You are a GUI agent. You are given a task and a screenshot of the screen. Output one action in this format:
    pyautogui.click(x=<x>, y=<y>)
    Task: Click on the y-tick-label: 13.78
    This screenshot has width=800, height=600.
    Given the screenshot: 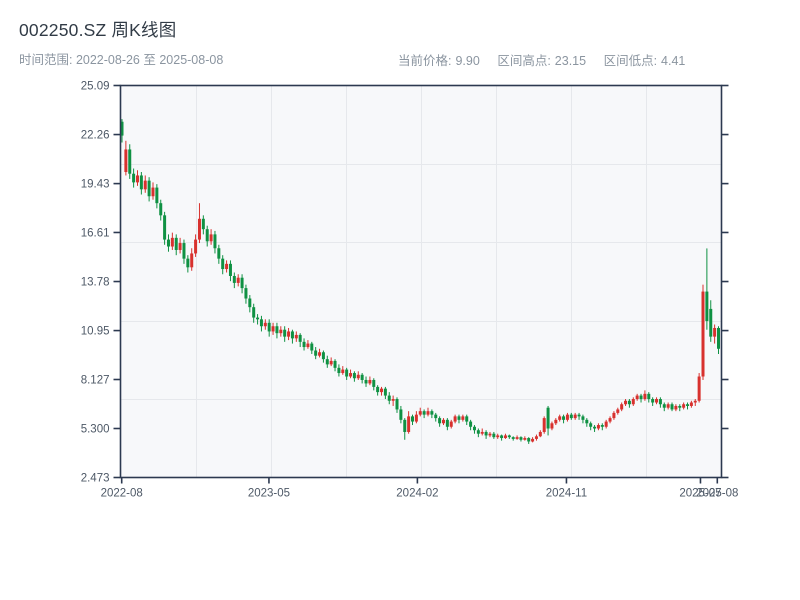 What is the action you would take?
    pyautogui.click(x=95, y=282)
    